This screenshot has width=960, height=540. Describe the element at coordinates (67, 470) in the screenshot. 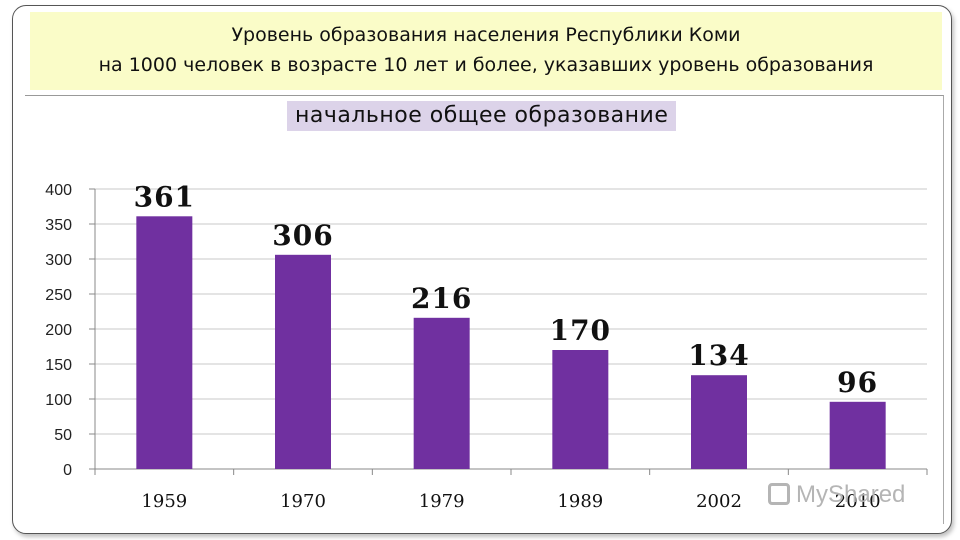

I see `y-tick-label: 0` at that location.